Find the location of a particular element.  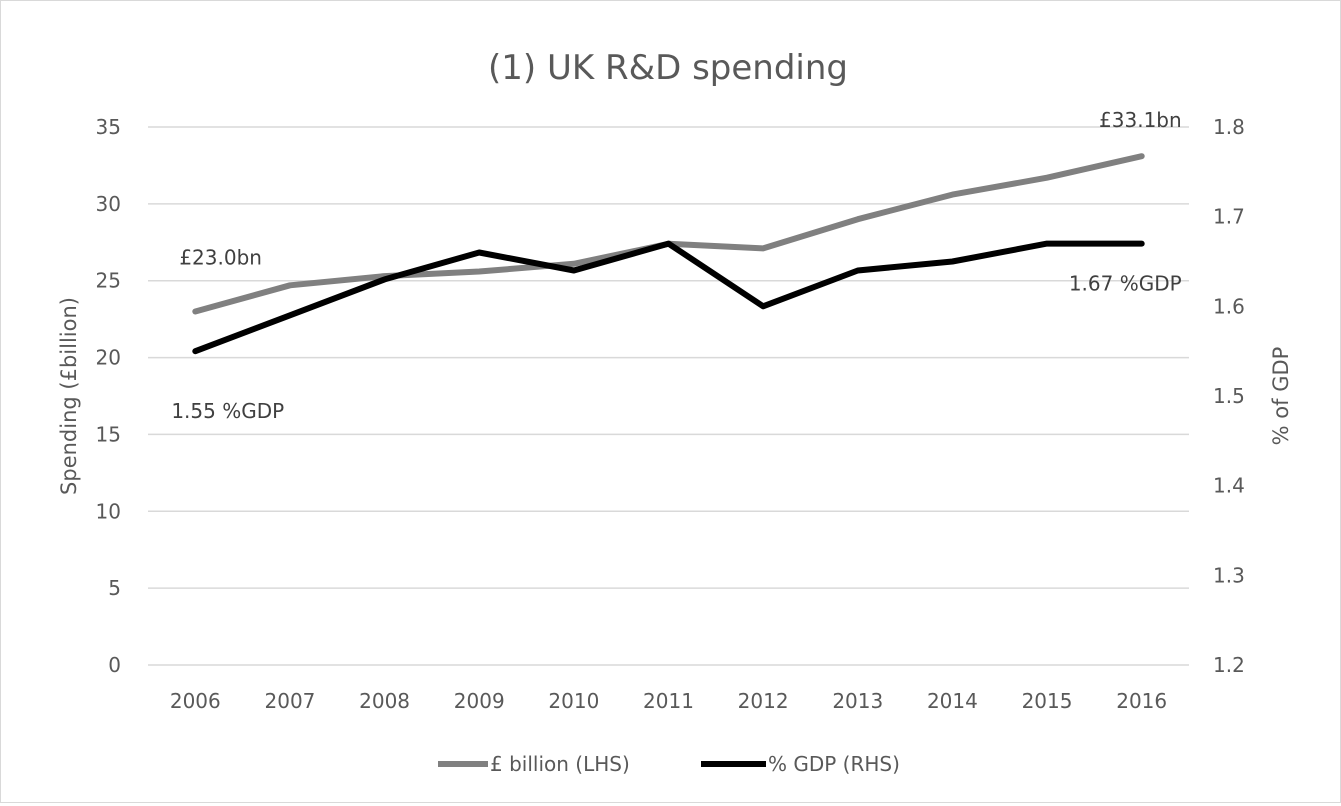

x-tick-label: 2010 is located at coordinates (573, 701).